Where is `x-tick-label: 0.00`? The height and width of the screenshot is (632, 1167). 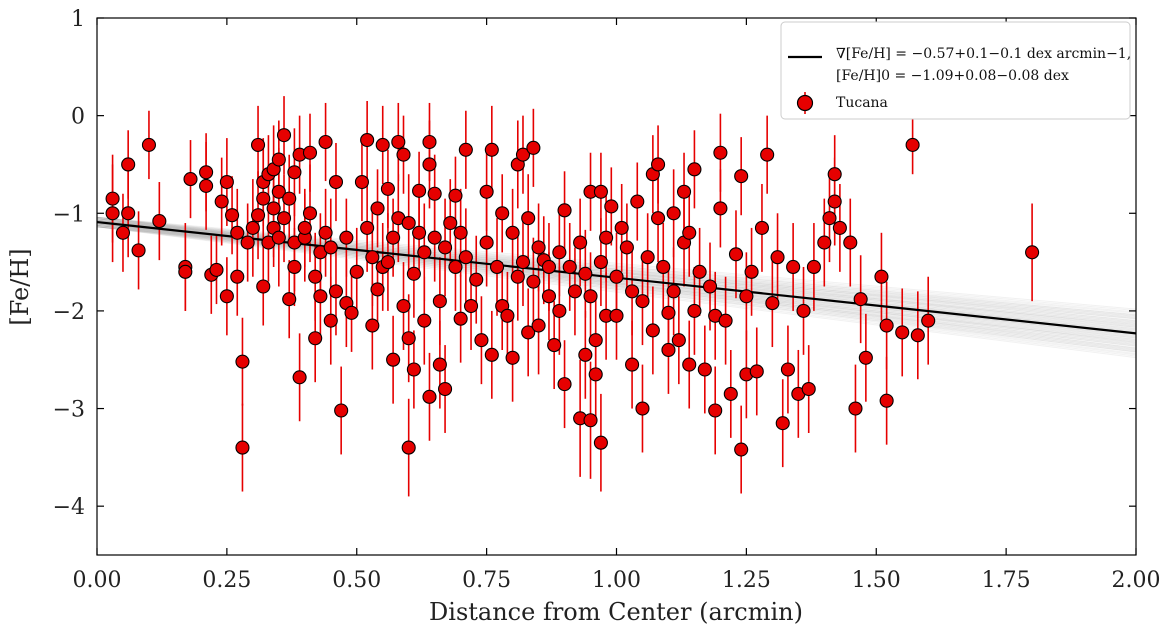 x-tick-label: 0.00 is located at coordinates (97, 580).